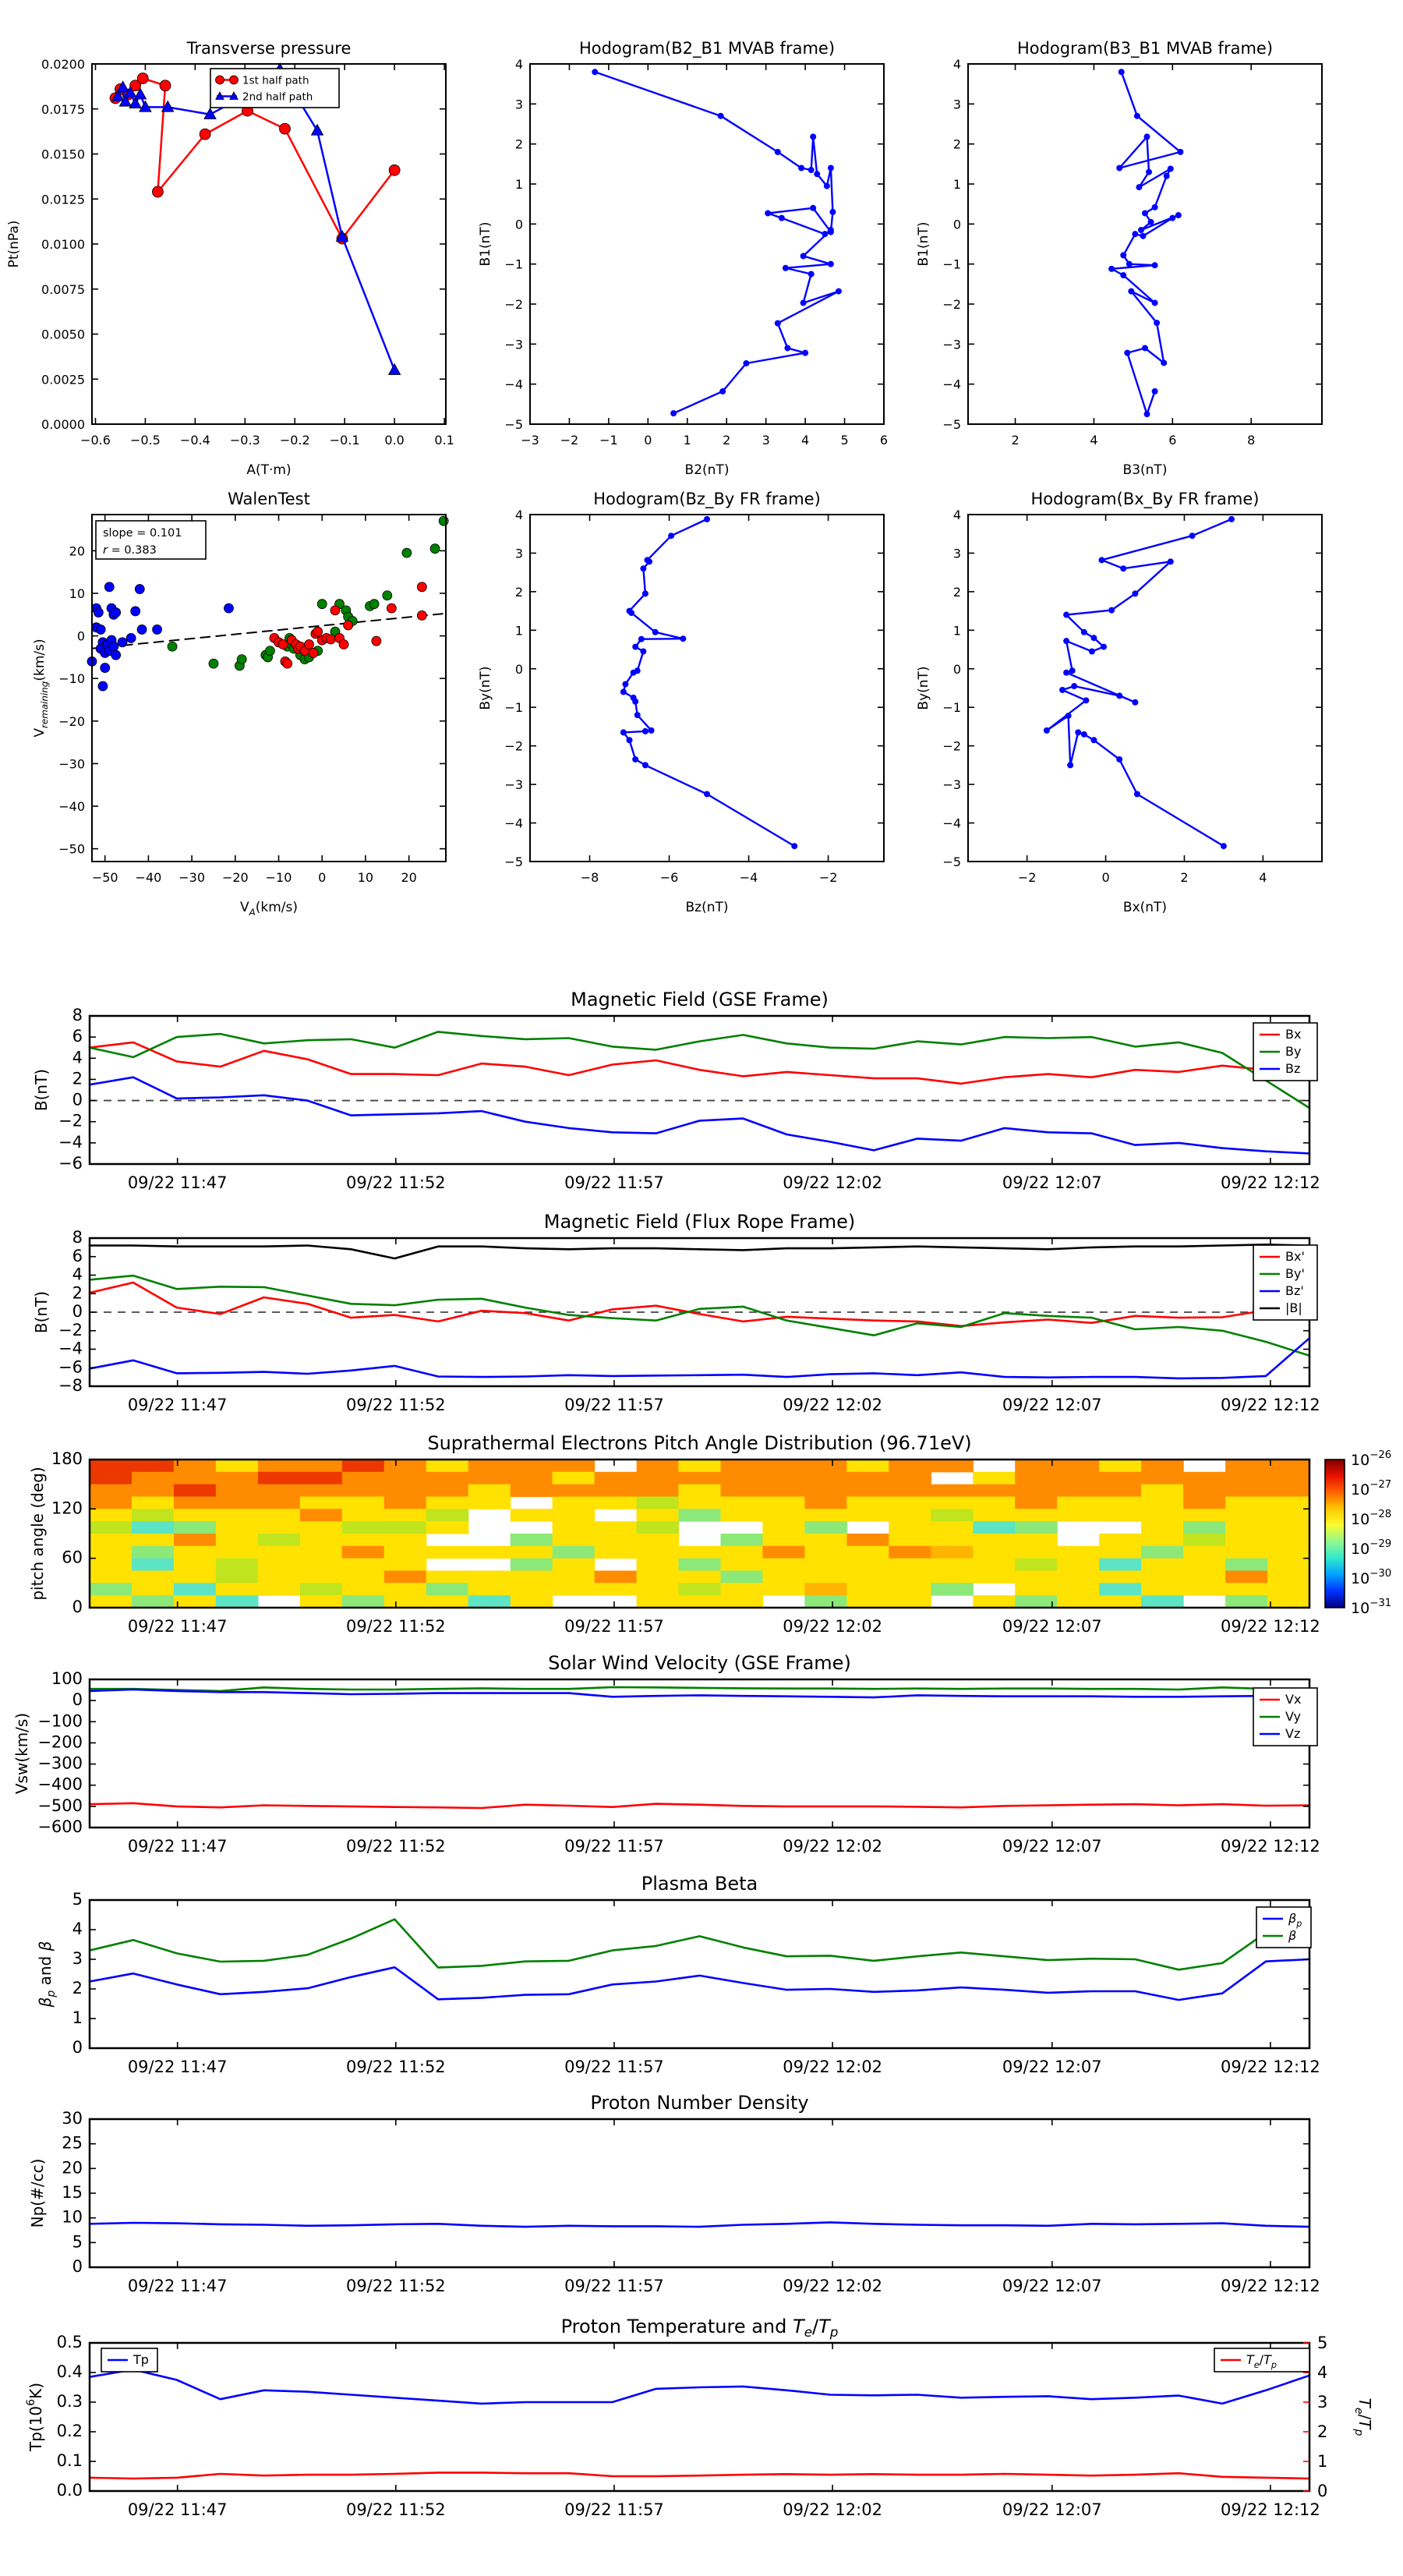 The height and width of the screenshot is (2576, 1403). I want to click on svg-text: 0.0175, so click(63, 109).